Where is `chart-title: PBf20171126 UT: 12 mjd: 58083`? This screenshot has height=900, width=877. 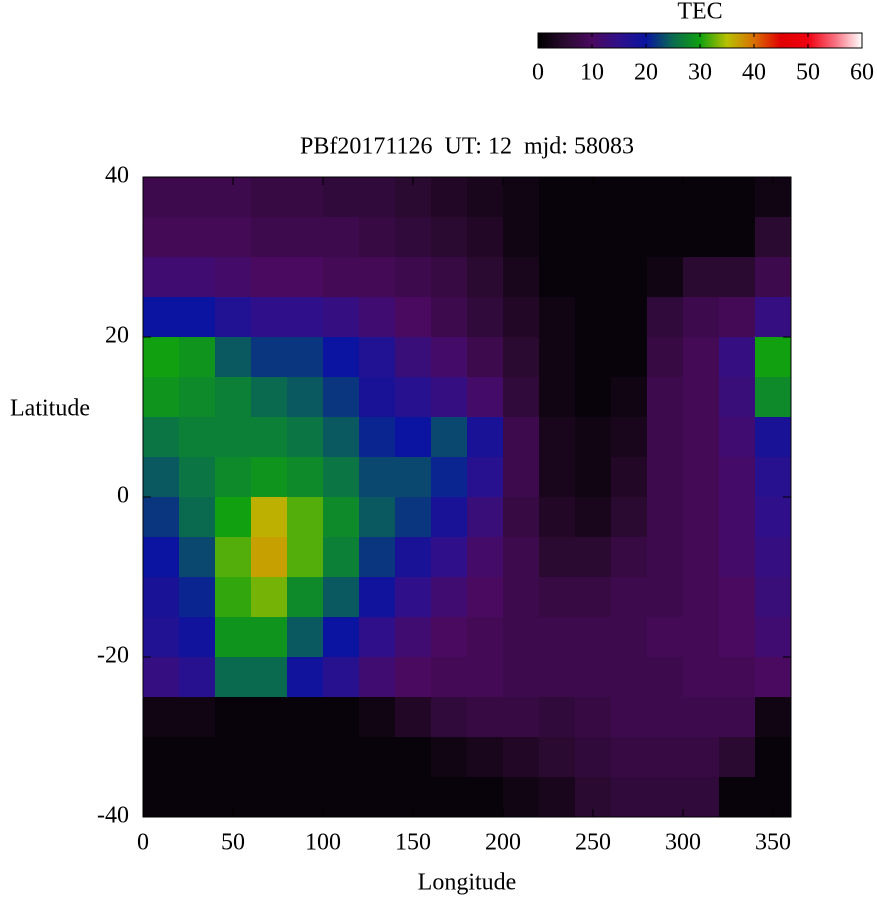 chart-title: PBf20171126 UT: 12 mjd: 58083 is located at coordinates (467, 147).